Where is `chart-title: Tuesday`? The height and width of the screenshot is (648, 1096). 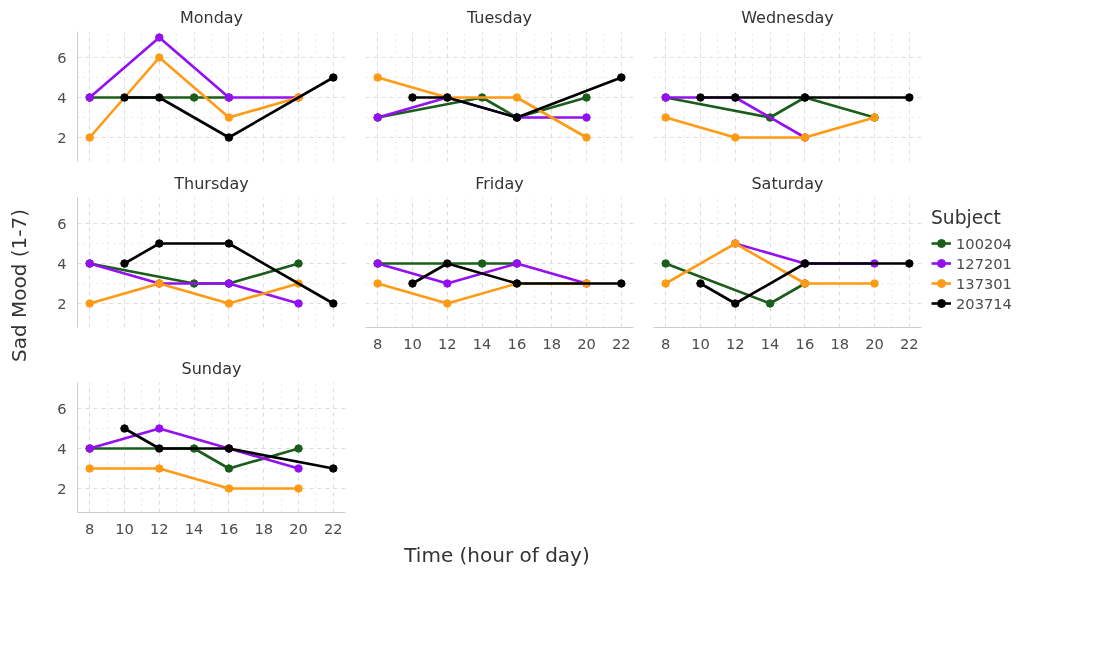 chart-title: Tuesday is located at coordinates (499, 17).